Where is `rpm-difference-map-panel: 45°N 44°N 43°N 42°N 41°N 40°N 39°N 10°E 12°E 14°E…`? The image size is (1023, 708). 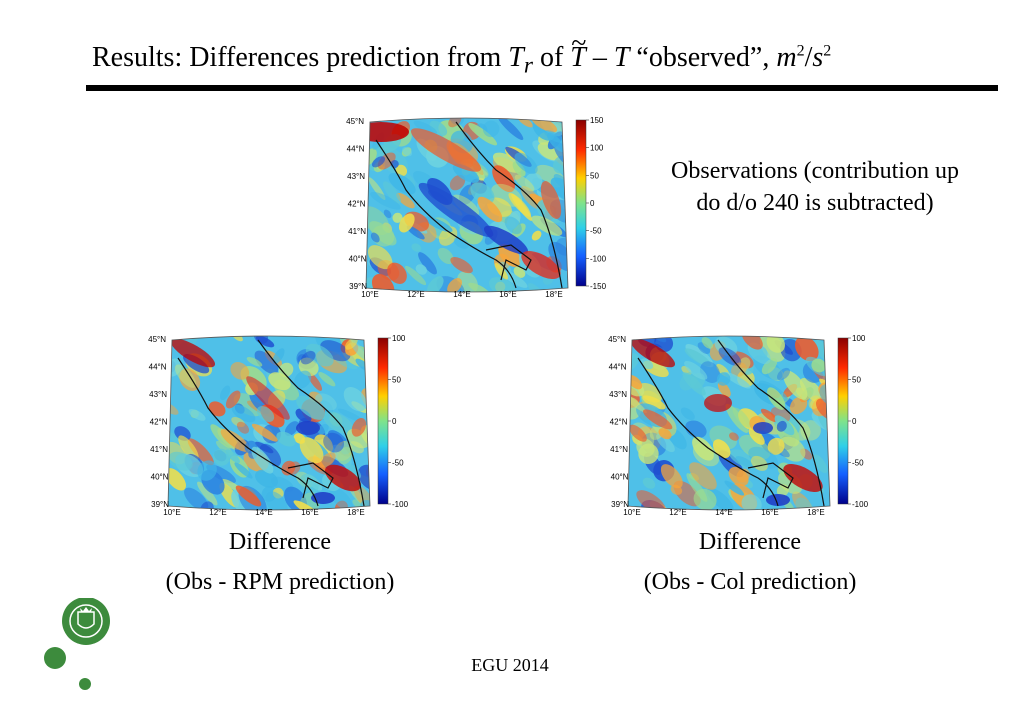 rpm-difference-map-panel: 45°N 44°N 43°N 42°N 41°N 40°N 39°N 10°E 12°E 14°E… is located at coordinates (278, 423).